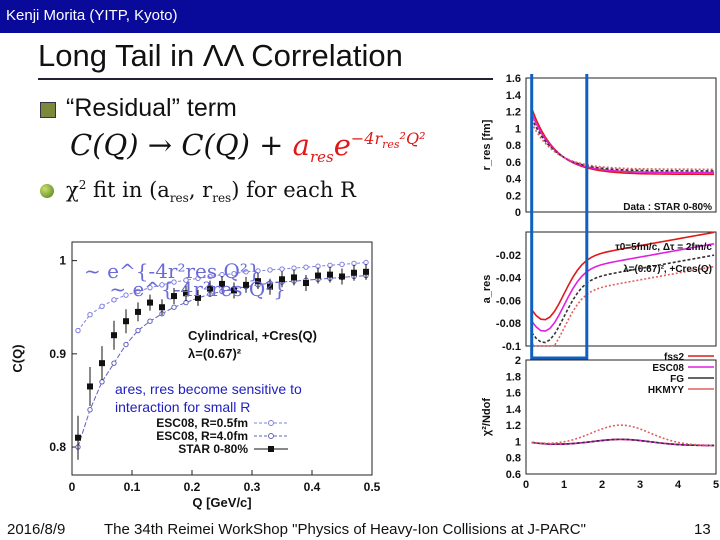  What do you see at coordinates (564, 485) in the screenshot?
I see `x-tick-label: 1` at bounding box center [564, 485].